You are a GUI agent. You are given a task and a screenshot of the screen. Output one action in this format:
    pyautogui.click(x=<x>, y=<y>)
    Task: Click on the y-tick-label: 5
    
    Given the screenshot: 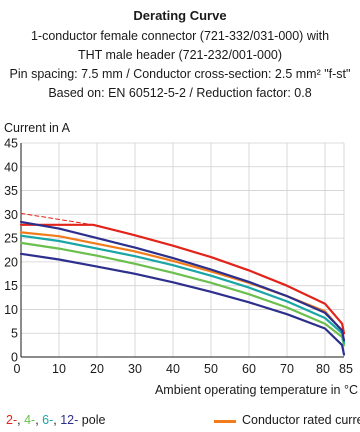 What is the action you would take?
    pyautogui.click(x=14, y=334)
    